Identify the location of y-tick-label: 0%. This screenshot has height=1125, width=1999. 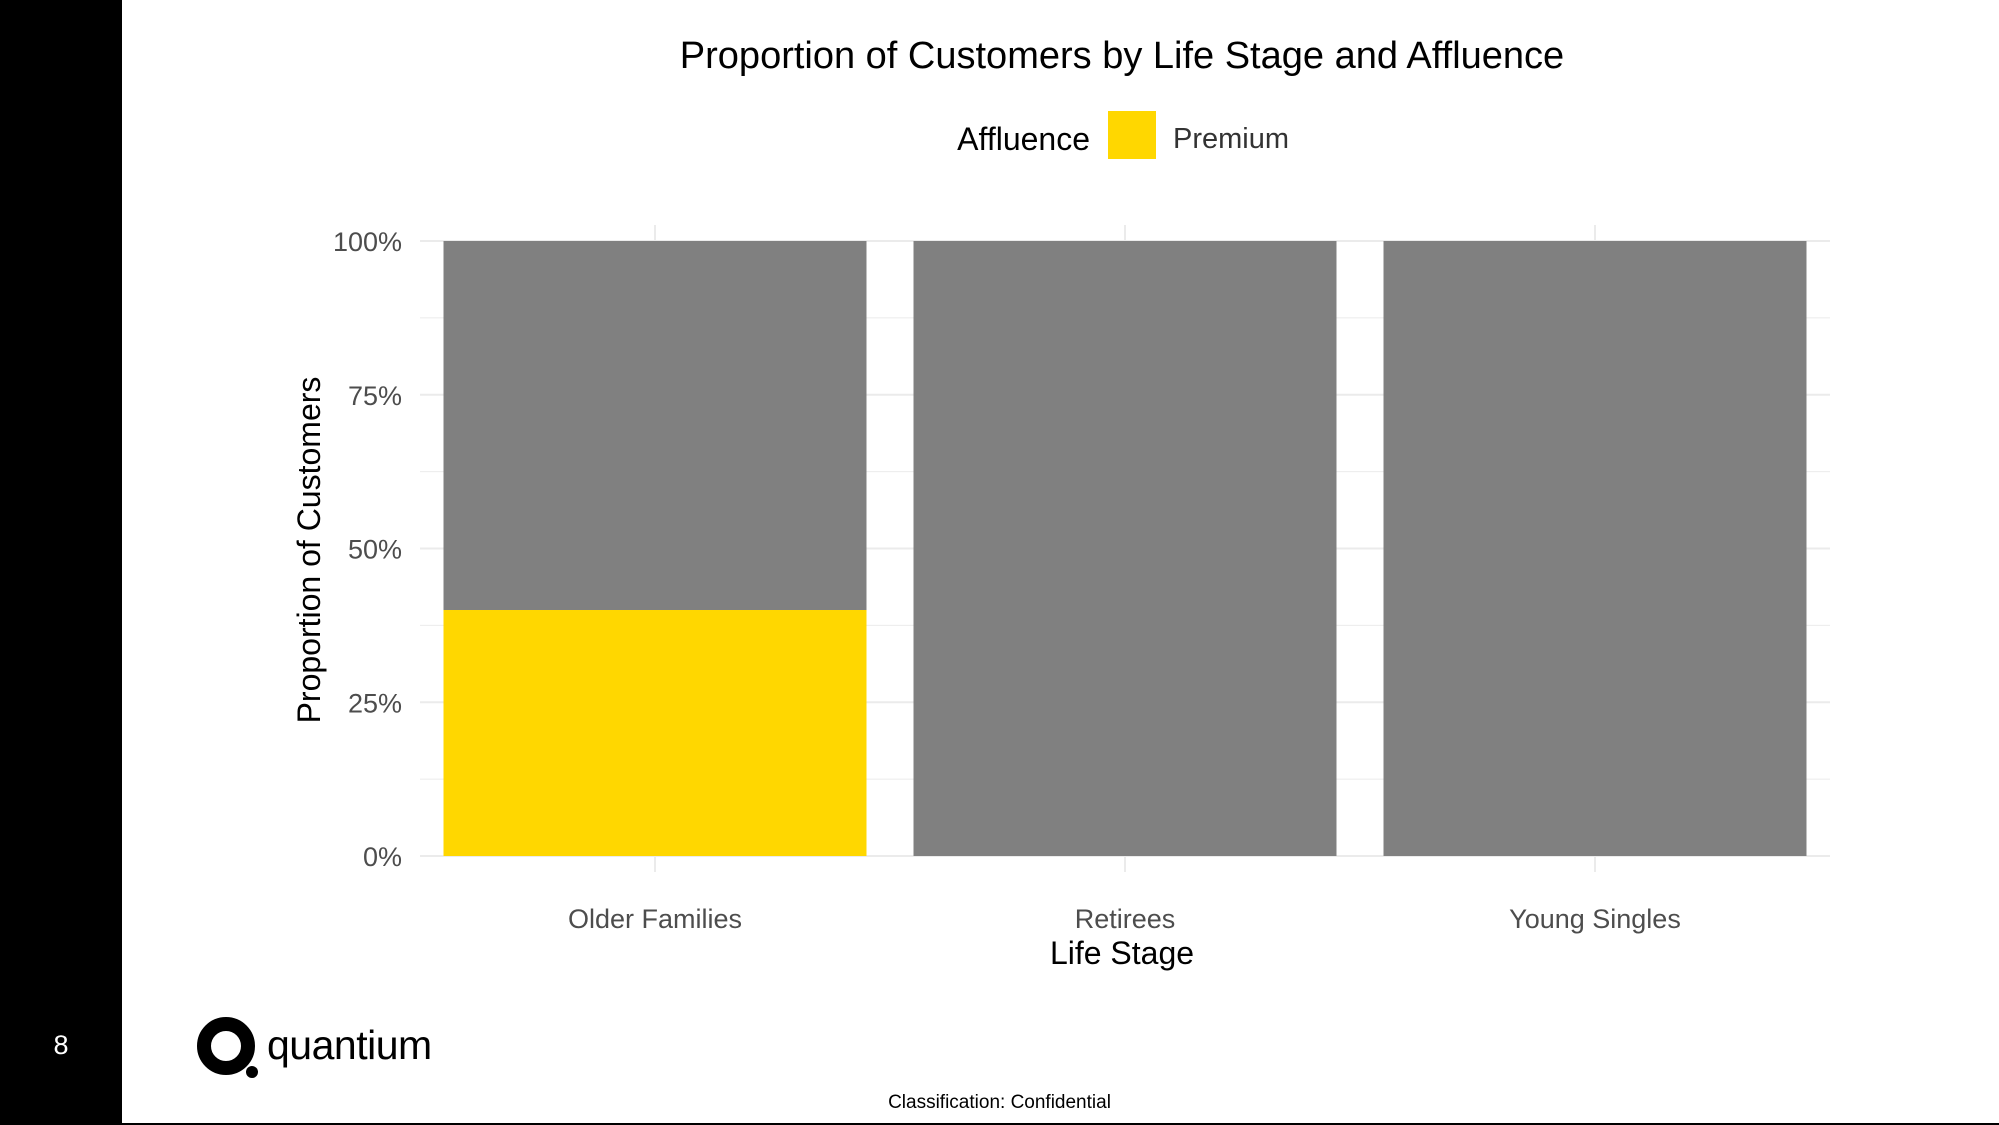
(382, 857).